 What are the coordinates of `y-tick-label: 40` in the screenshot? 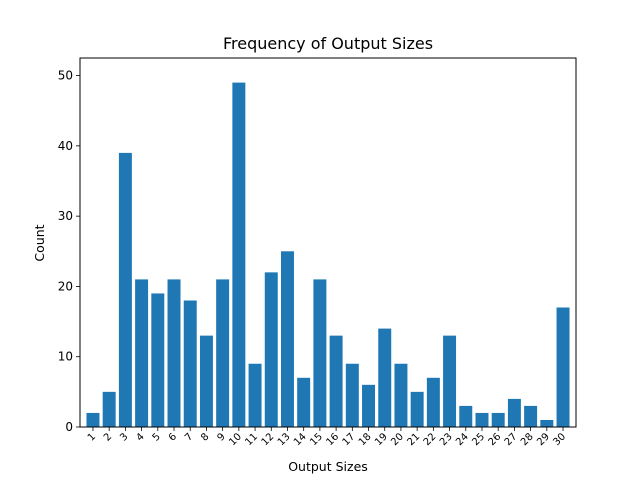 It's located at (65, 146).